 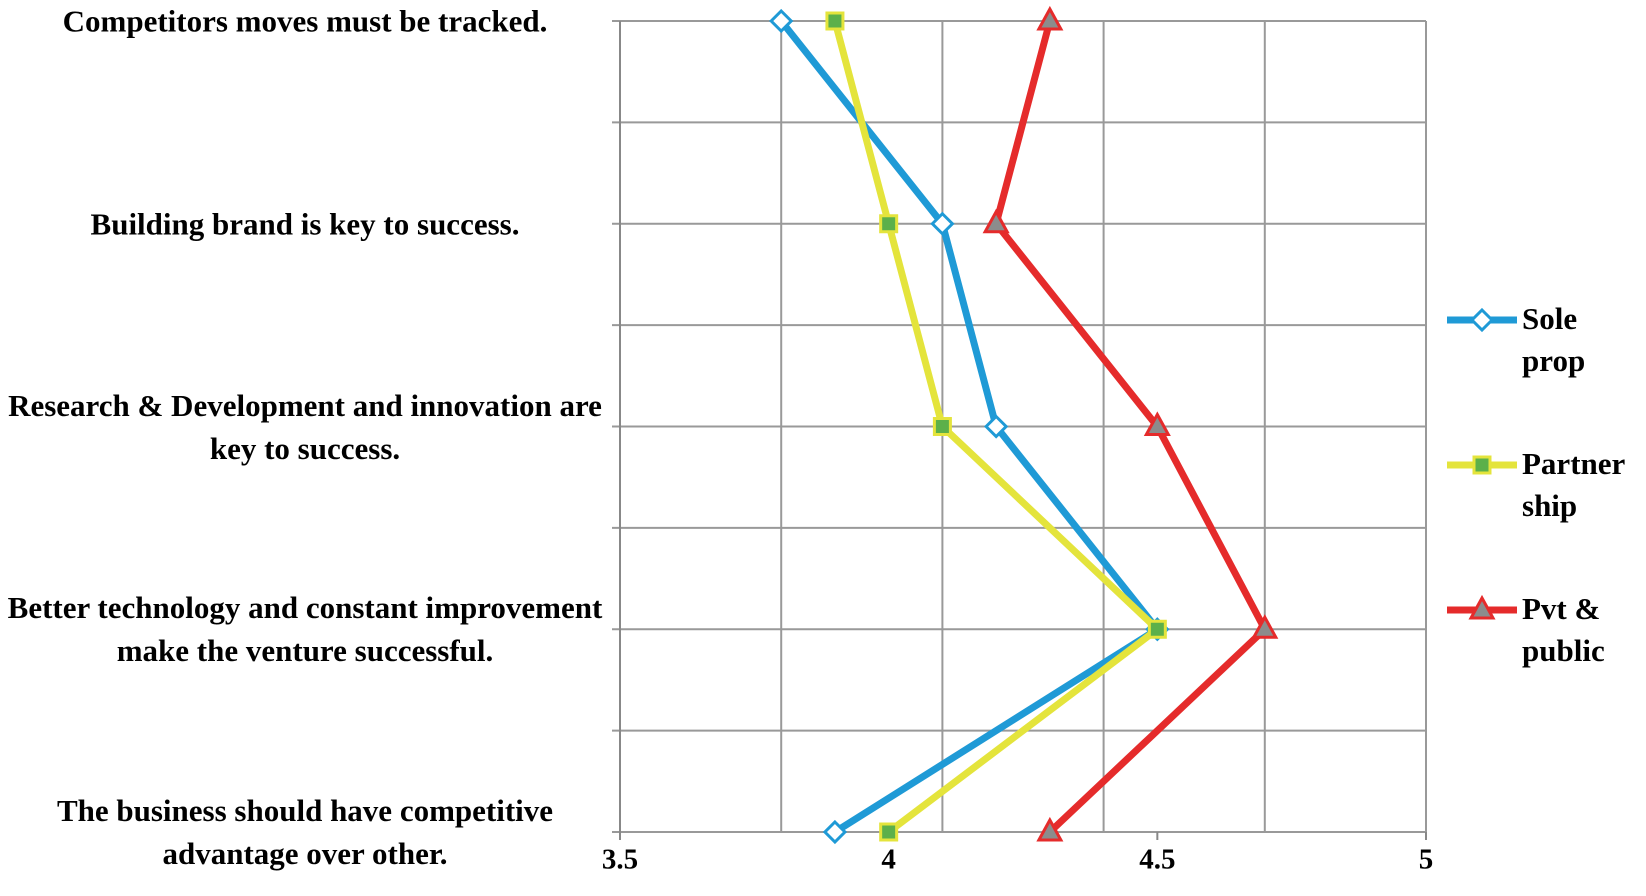 What do you see at coordinates (305, 224) in the screenshot?
I see `y-tick-label: Building brand is key to success.` at bounding box center [305, 224].